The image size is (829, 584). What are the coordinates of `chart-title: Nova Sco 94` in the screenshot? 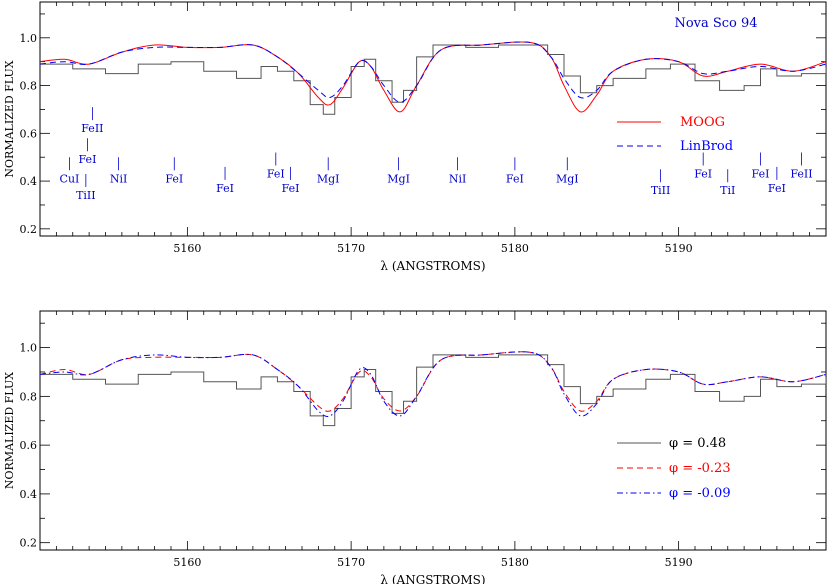 It's located at (715, 23).